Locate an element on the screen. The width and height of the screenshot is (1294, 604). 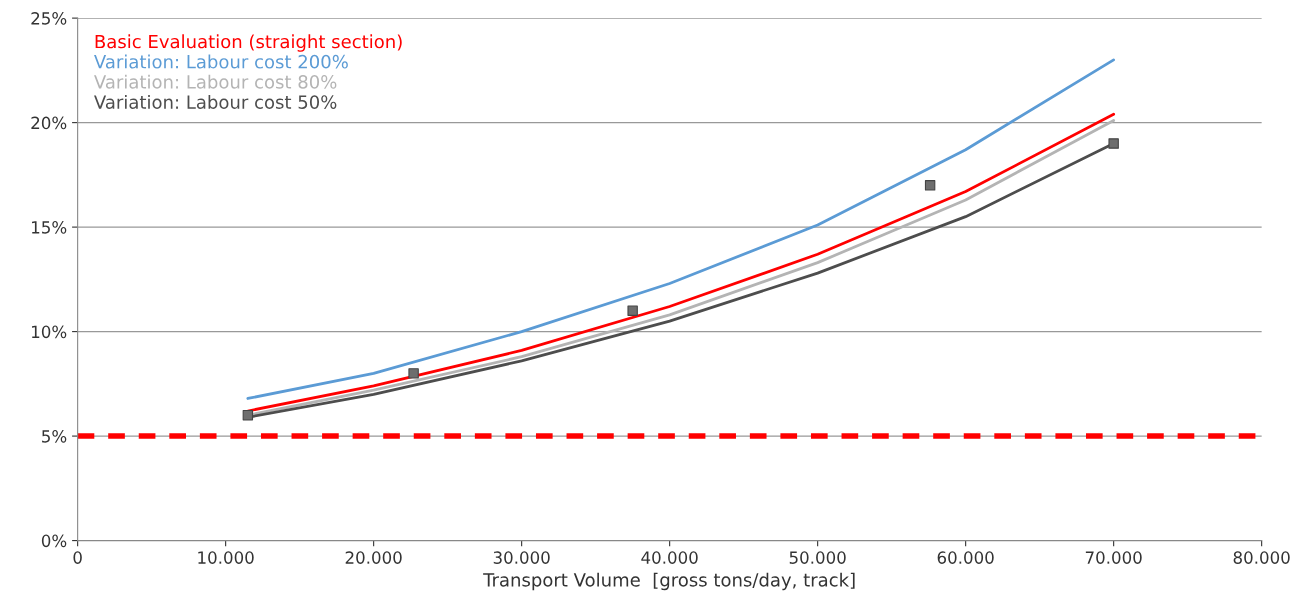
x-tick-label: 20.000 is located at coordinates (373, 557).